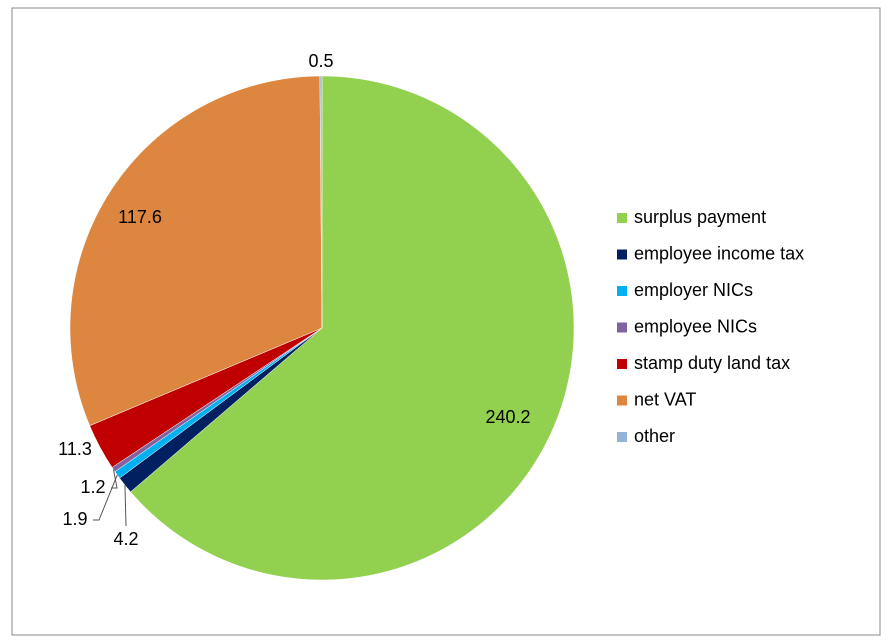 Image resolution: width=890 pixels, height=642 pixels. Describe the element at coordinates (654, 436) in the screenshot. I see `legend-label: other` at that location.